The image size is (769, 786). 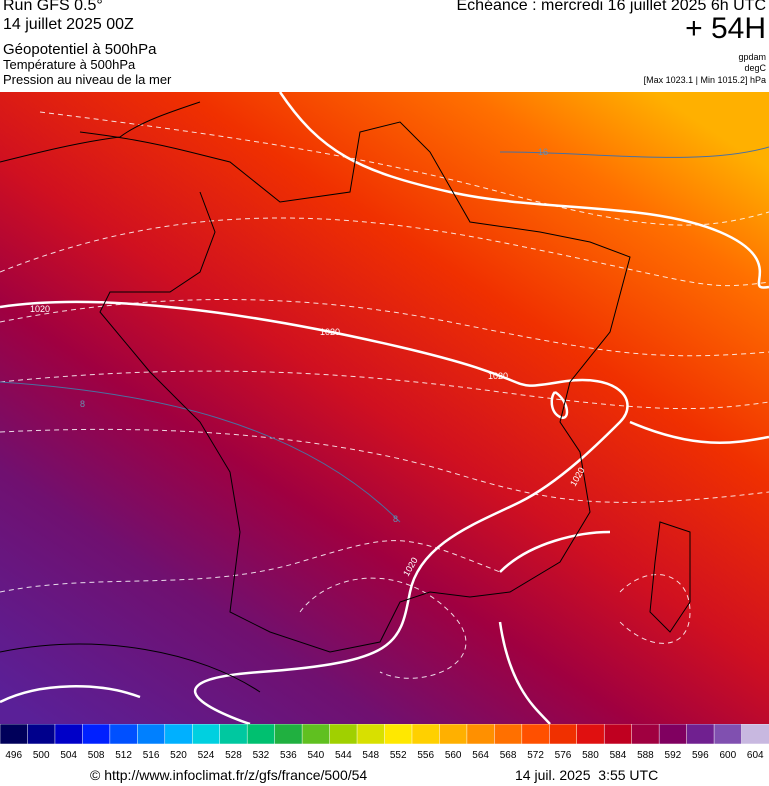 What do you see at coordinates (398, 755) in the screenshot?
I see `scale-label: 552` at bounding box center [398, 755].